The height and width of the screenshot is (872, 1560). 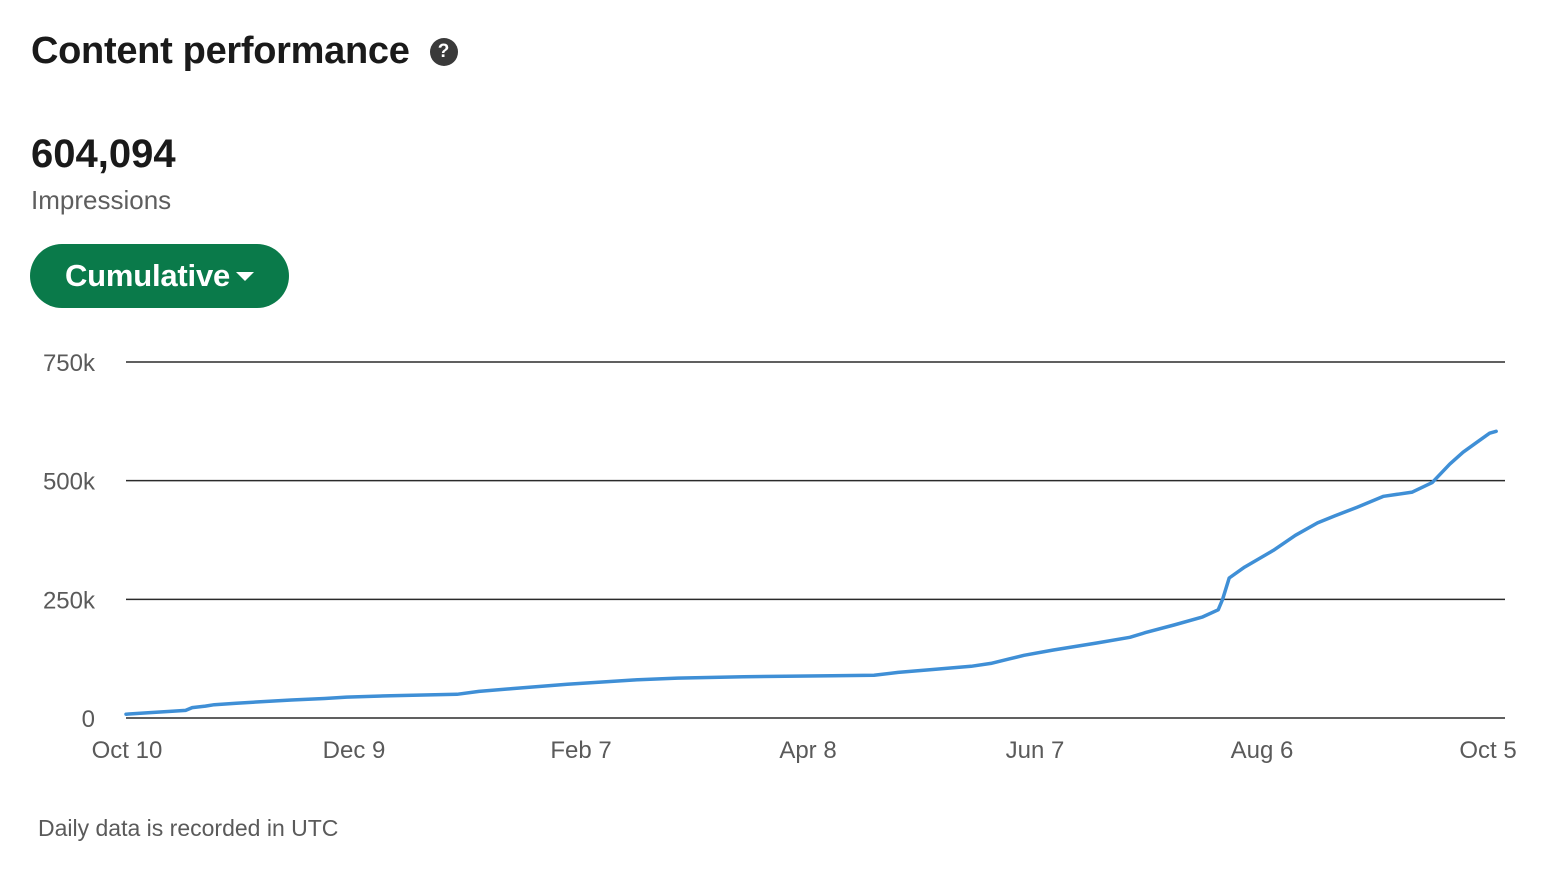 What do you see at coordinates (103, 154) in the screenshot?
I see `impressions-value: 604,094` at bounding box center [103, 154].